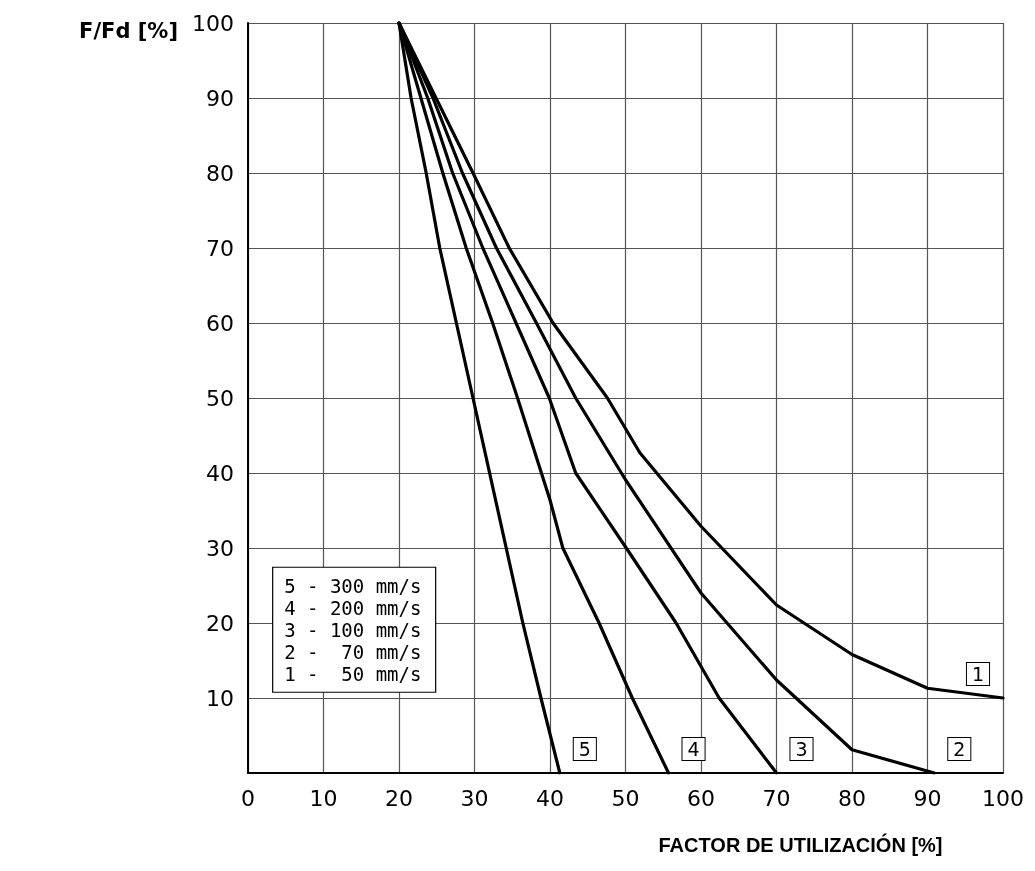 Image resolution: width=1035 pixels, height=871 pixels. I want to click on y-tick-label: 40, so click(220, 473).